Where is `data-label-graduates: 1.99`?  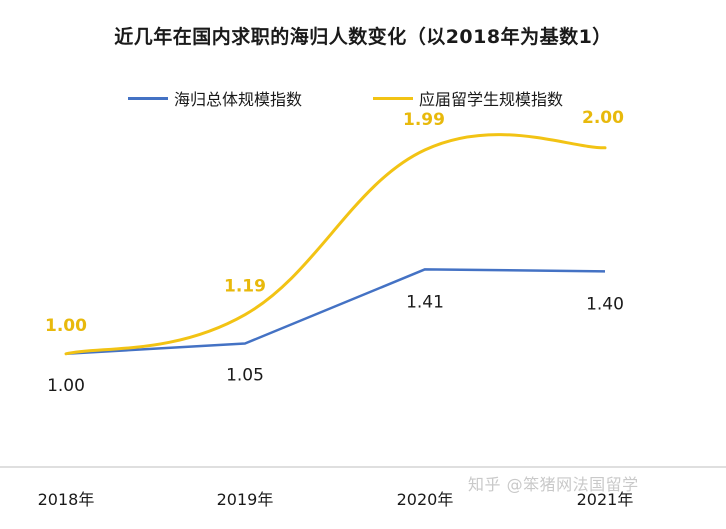
data-label-graduates: 1.99 is located at coordinates (424, 120).